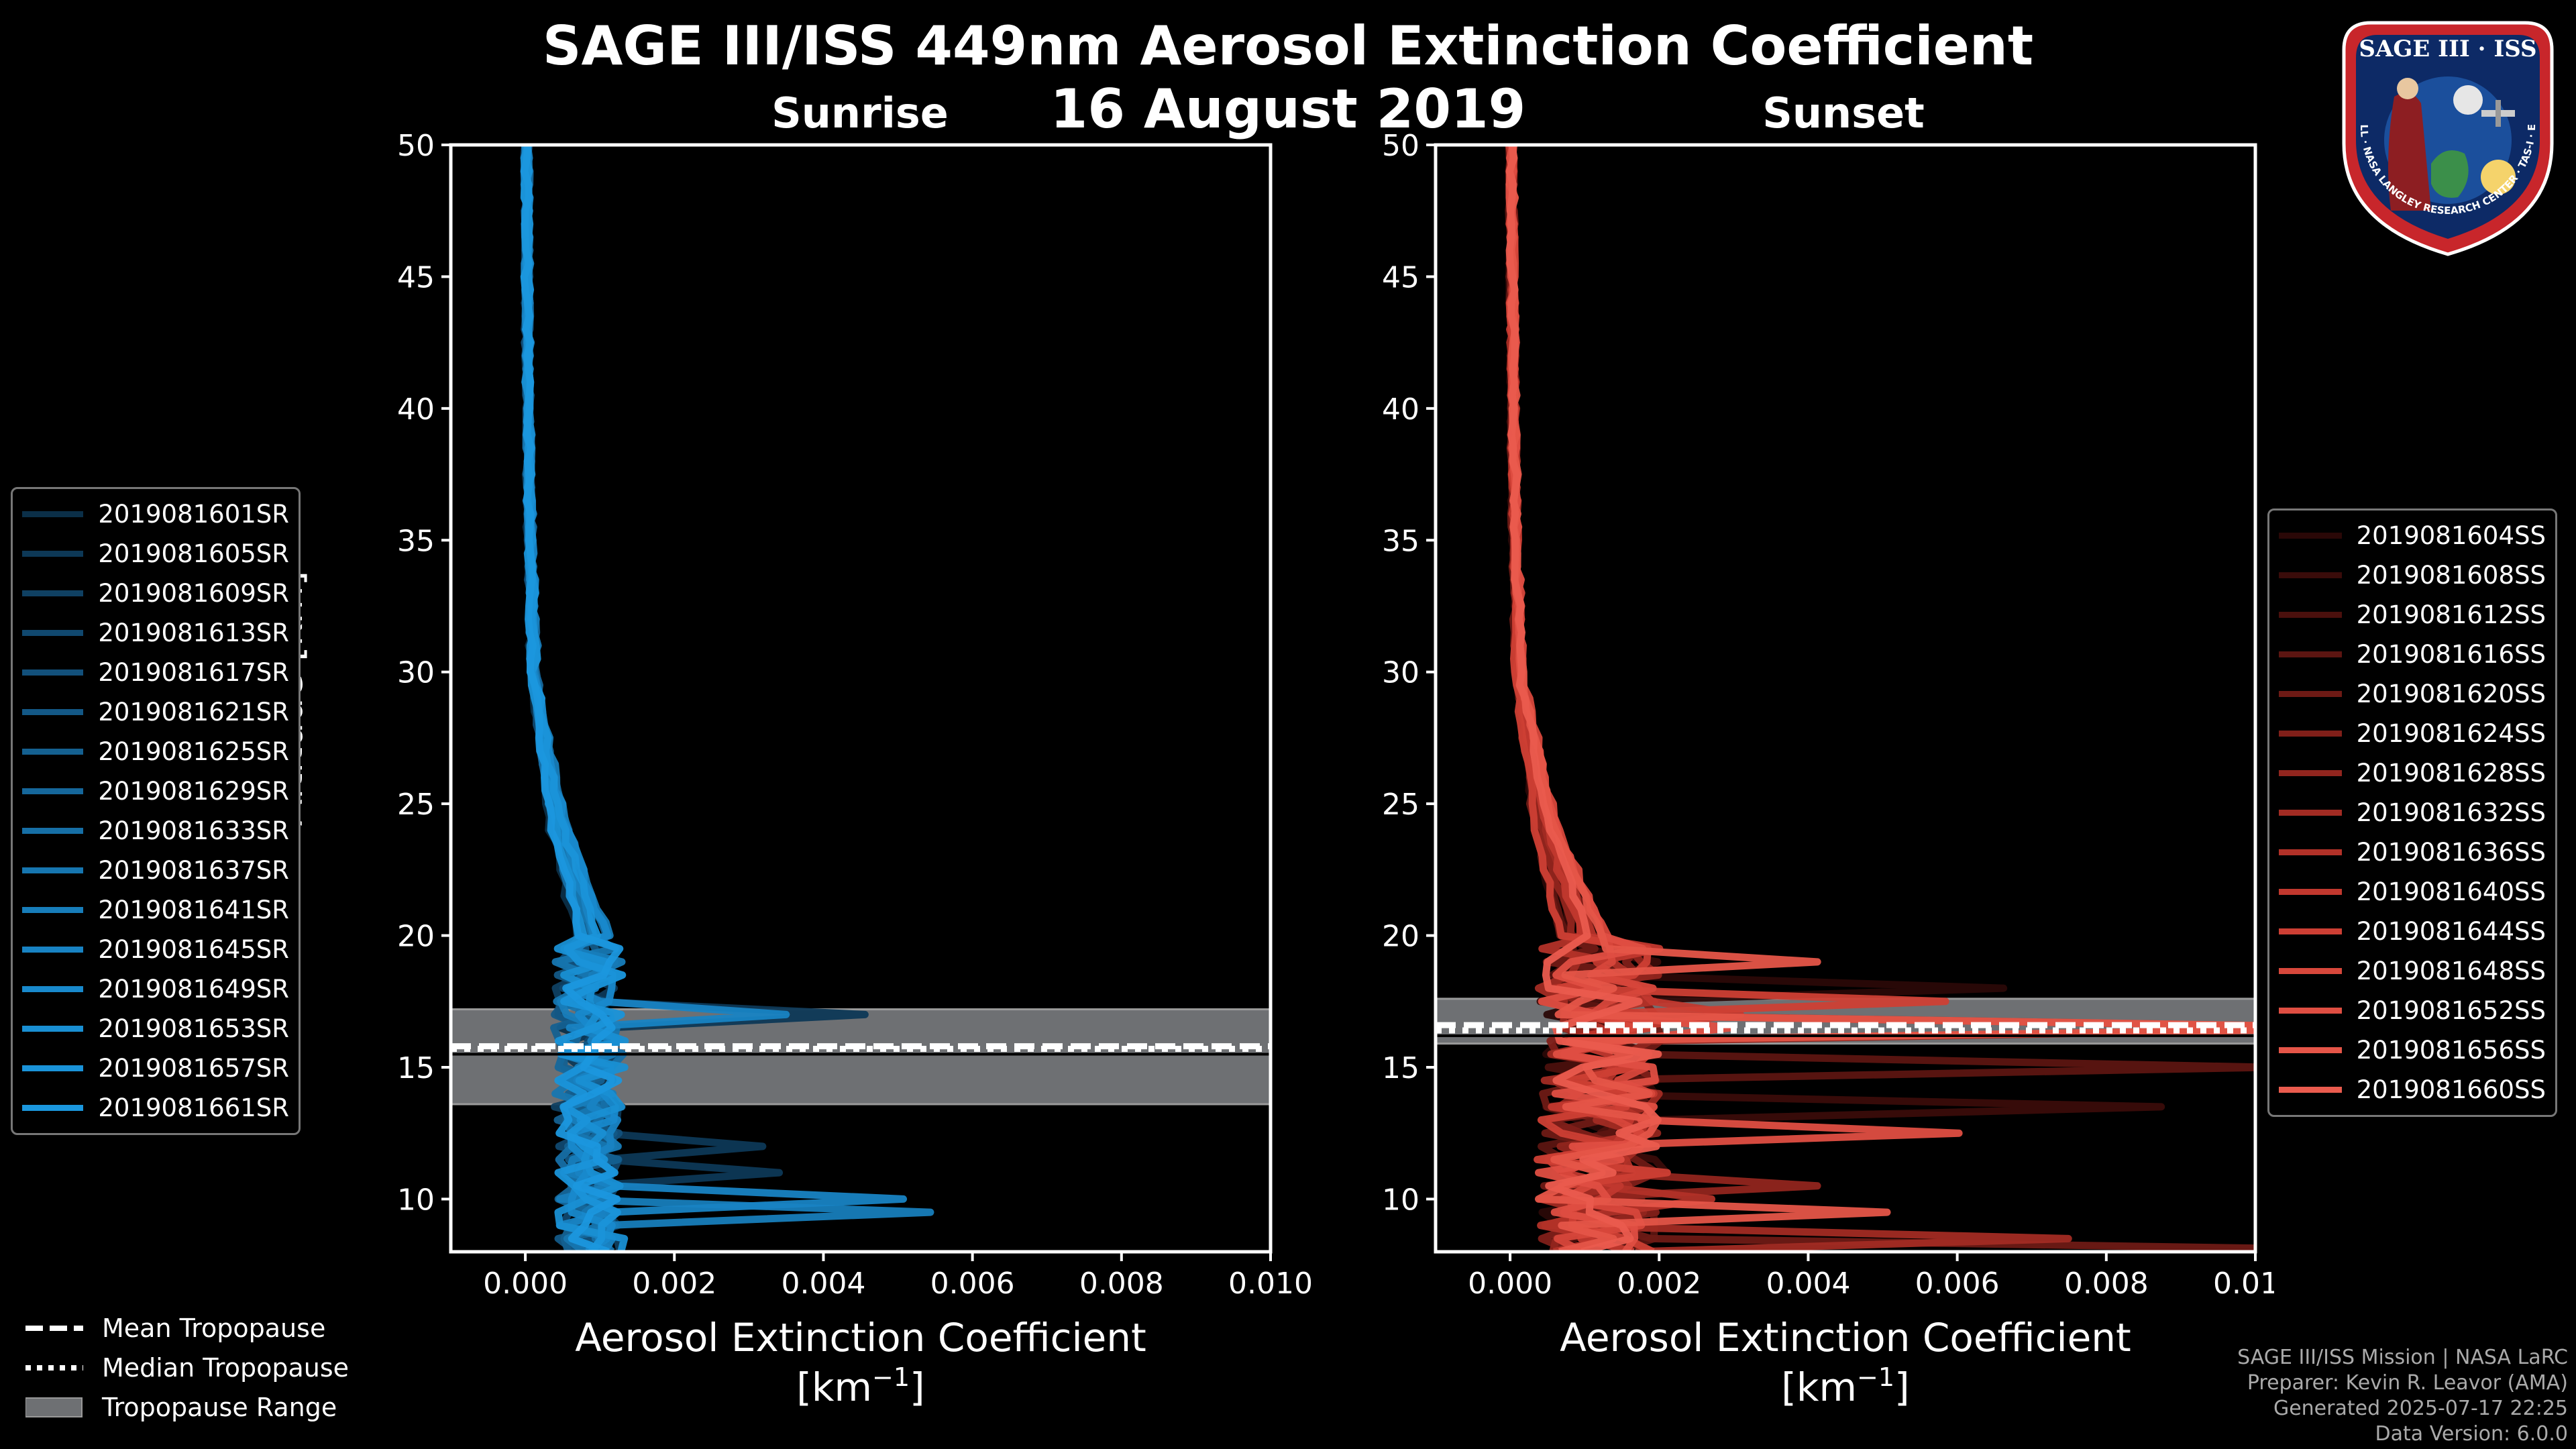 The width and height of the screenshot is (2576, 1449). What do you see at coordinates (416, 1068) in the screenshot?
I see `y-tick-label: 15` at bounding box center [416, 1068].